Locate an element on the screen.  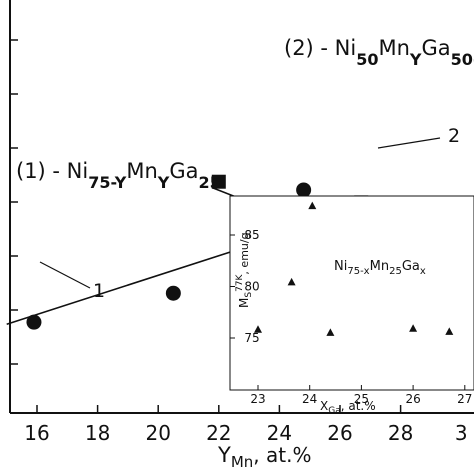
inset-x-tick-label: 26 is located at coordinates (412, 399).